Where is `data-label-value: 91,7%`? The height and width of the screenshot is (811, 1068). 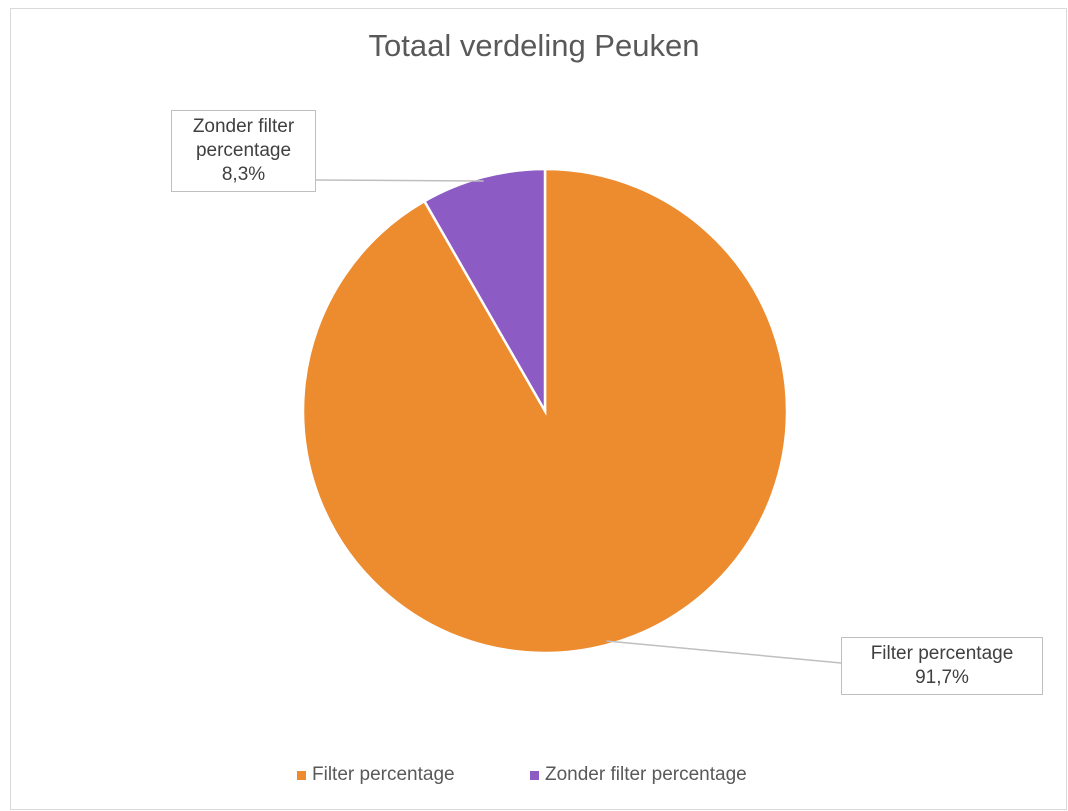
data-label-value: 91,7% is located at coordinates (942, 677).